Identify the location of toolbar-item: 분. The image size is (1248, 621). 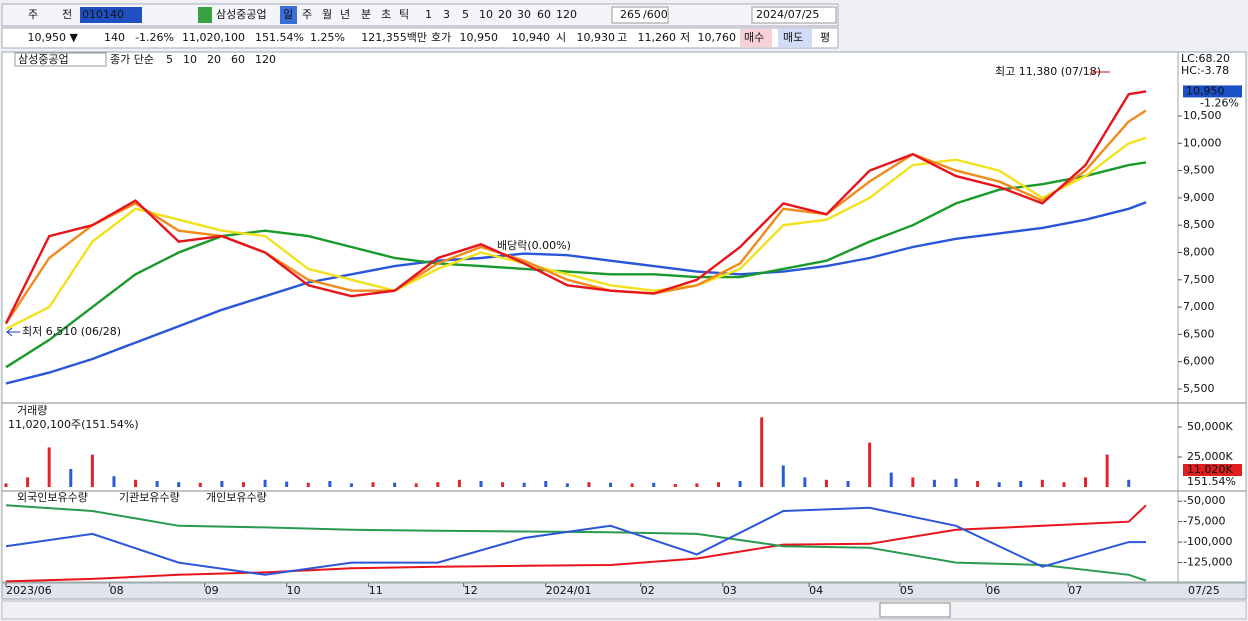
(366, 14).